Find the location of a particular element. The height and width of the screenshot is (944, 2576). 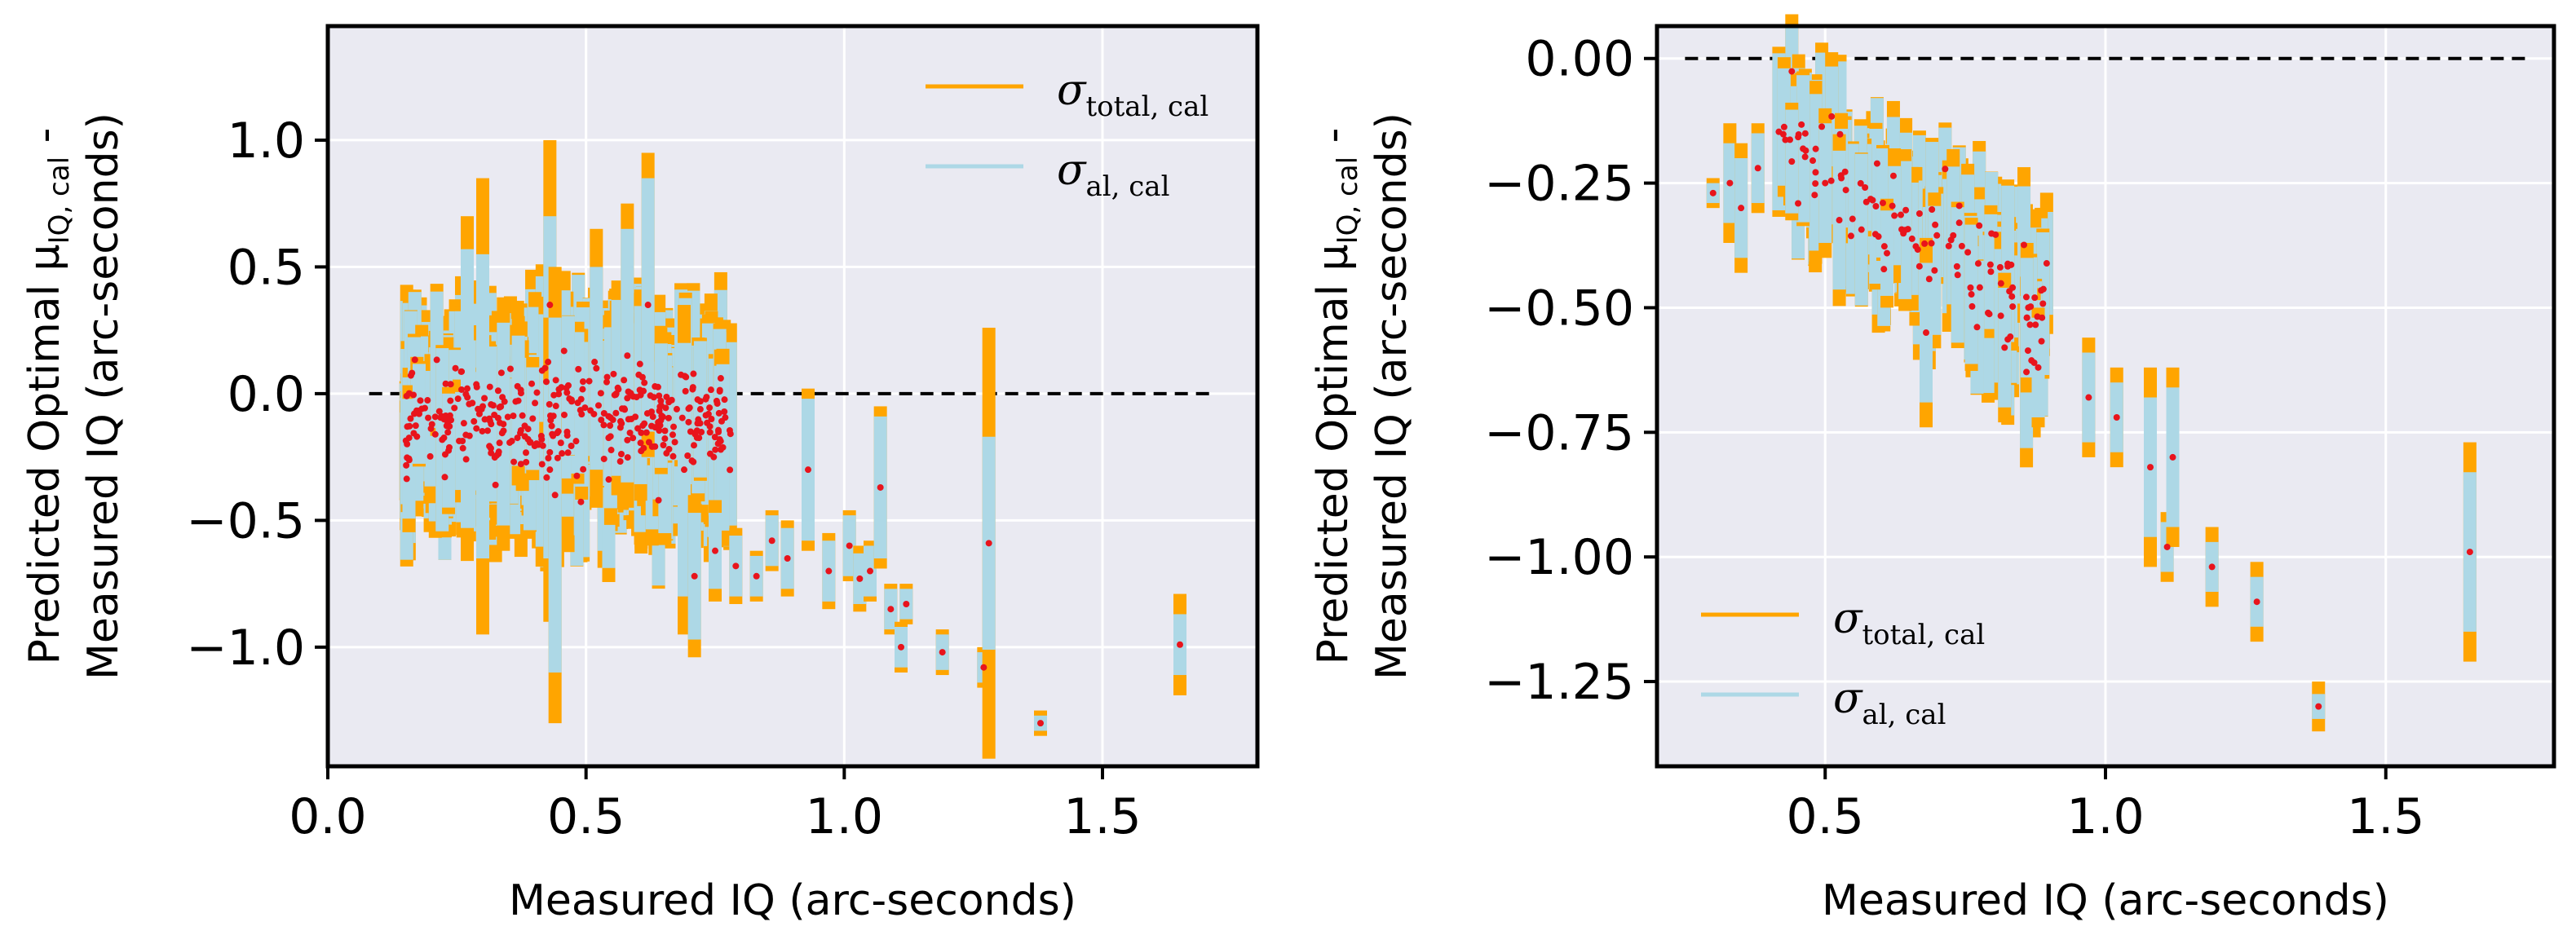

left-y-tick-label: 0.5 is located at coordinates (266, 267).